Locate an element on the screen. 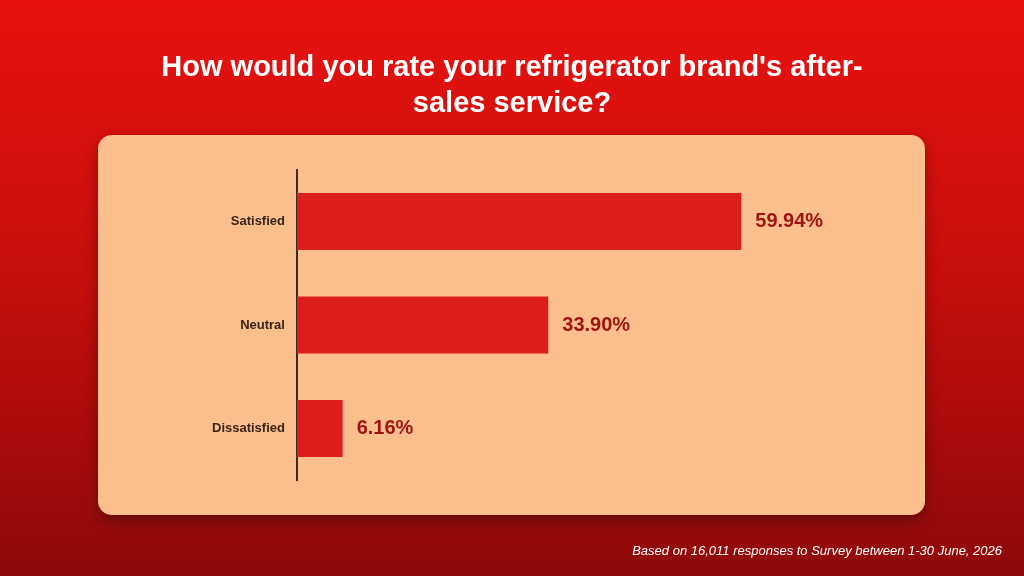 The height and width of the screenshot is (576, 1024). text: Based on 16,011 responses to Survey between 1-30 June, 2026 is located at coordinates (817, 550).